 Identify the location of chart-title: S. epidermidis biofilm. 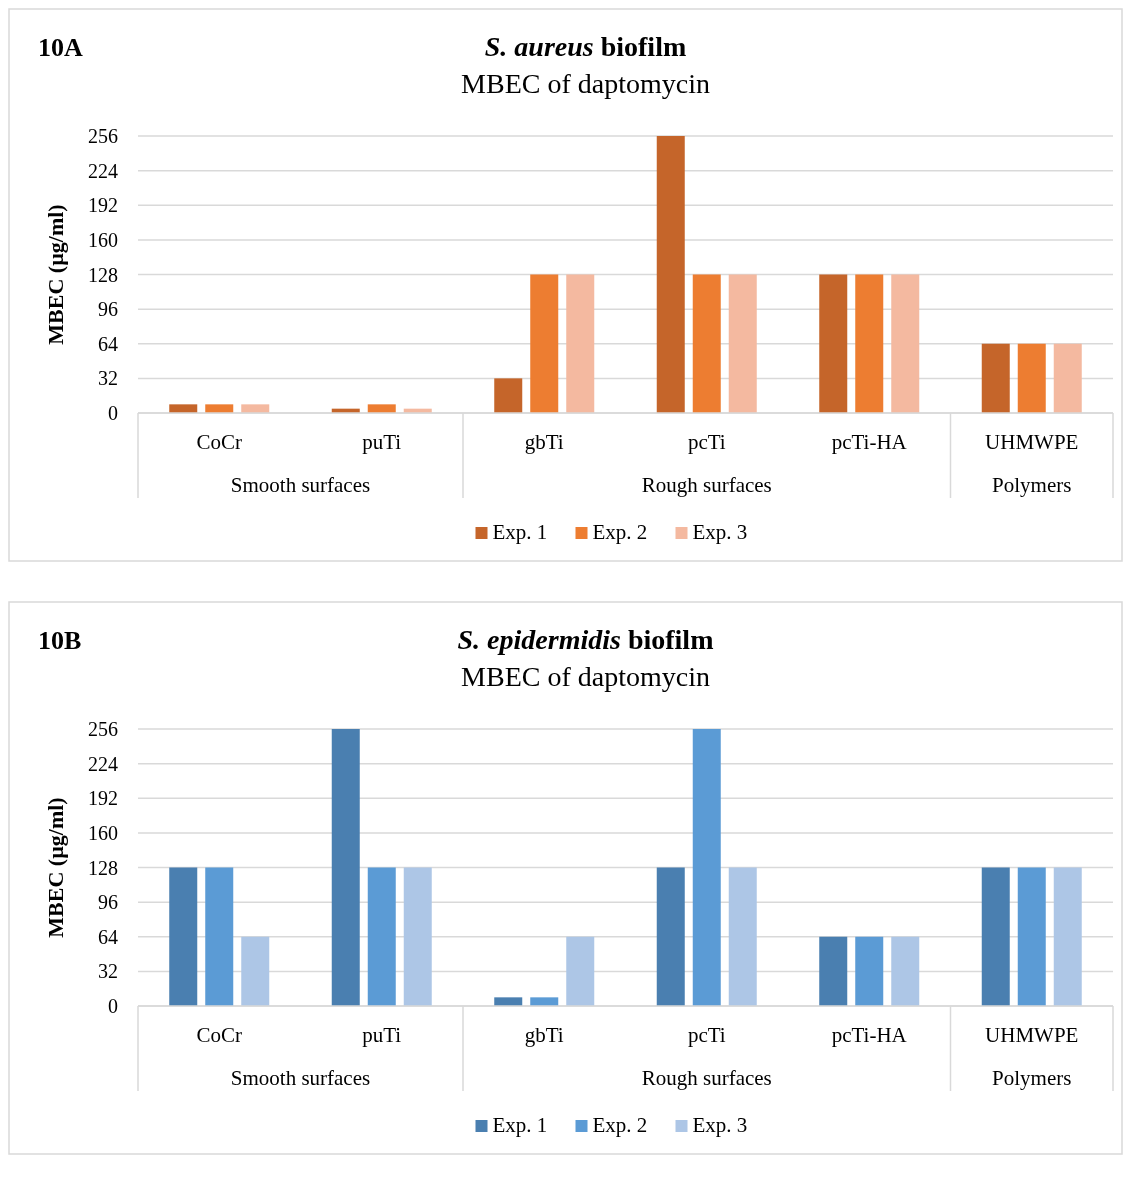
(585, 639).